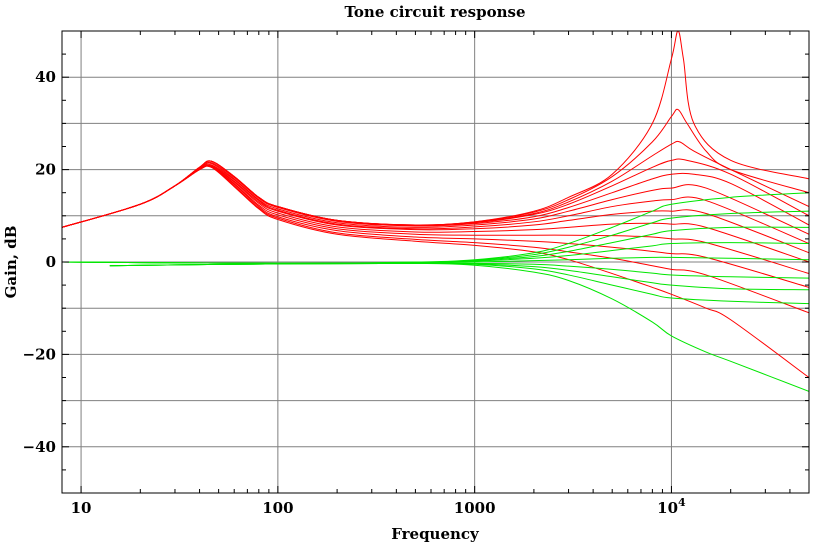 This screenshot has height=546, width=839. What do you see at coordinates (51, 262) in the screenshot?
I see `y-tick-label: 0` at bounding box center [51, 262].